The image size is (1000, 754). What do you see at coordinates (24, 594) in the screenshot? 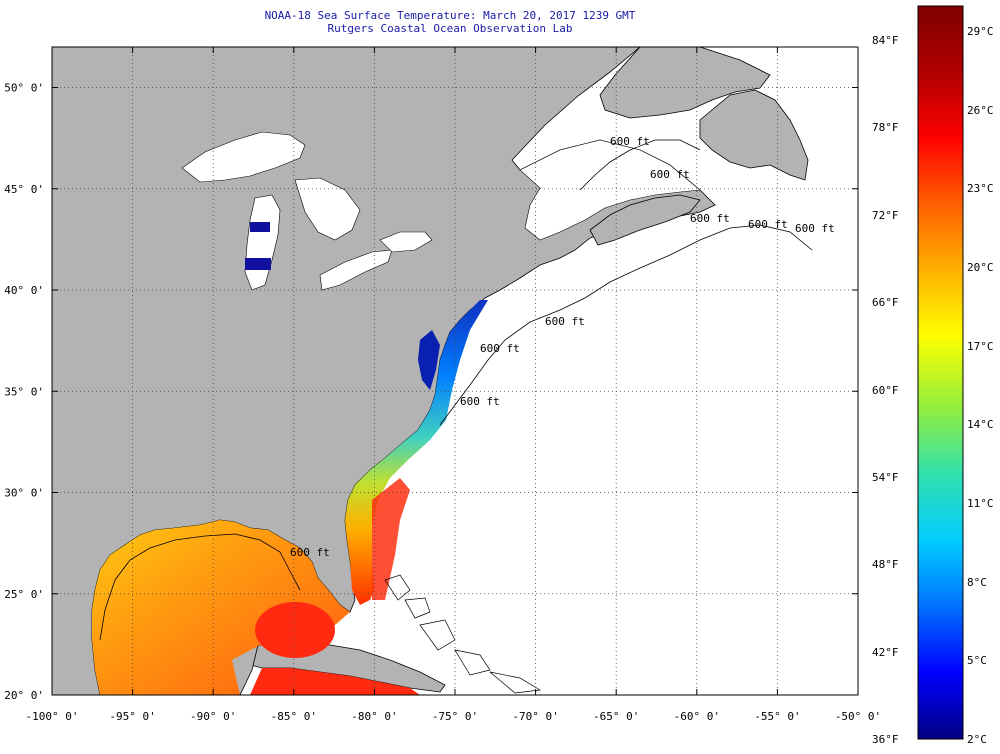
I see `latitude-label: 25° 0'` at bounding box center [24, 594].